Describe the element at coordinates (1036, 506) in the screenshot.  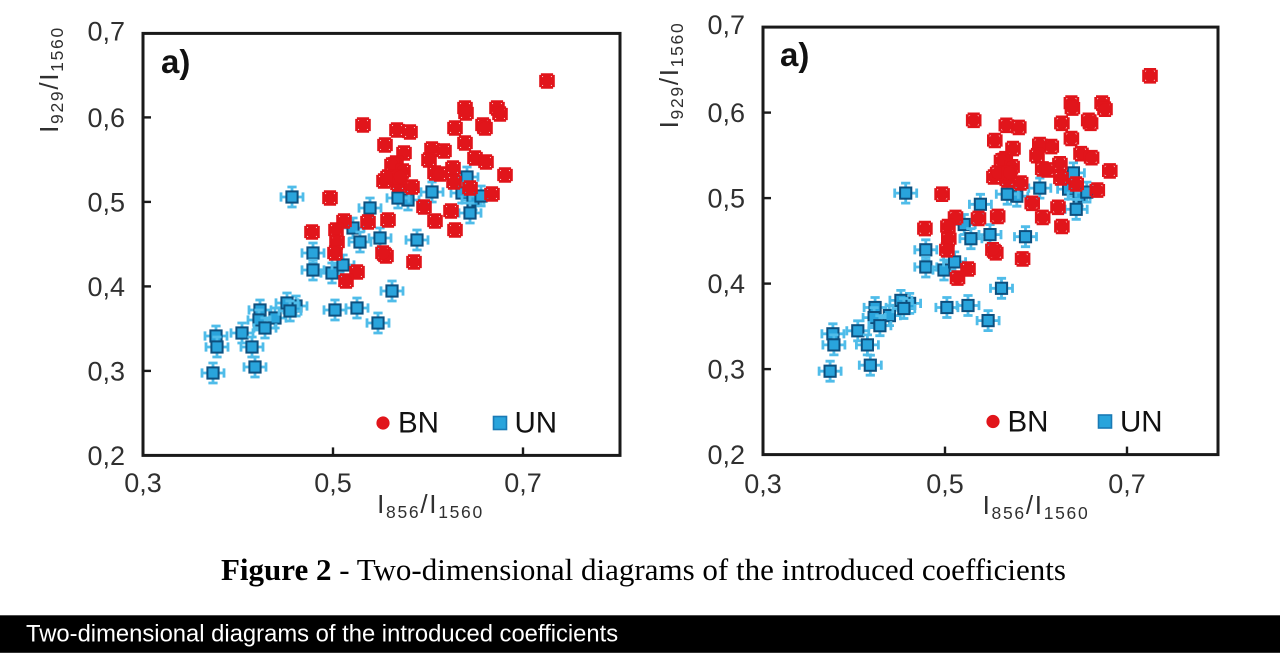
I see `svg-text: I856/I1560` at that location.